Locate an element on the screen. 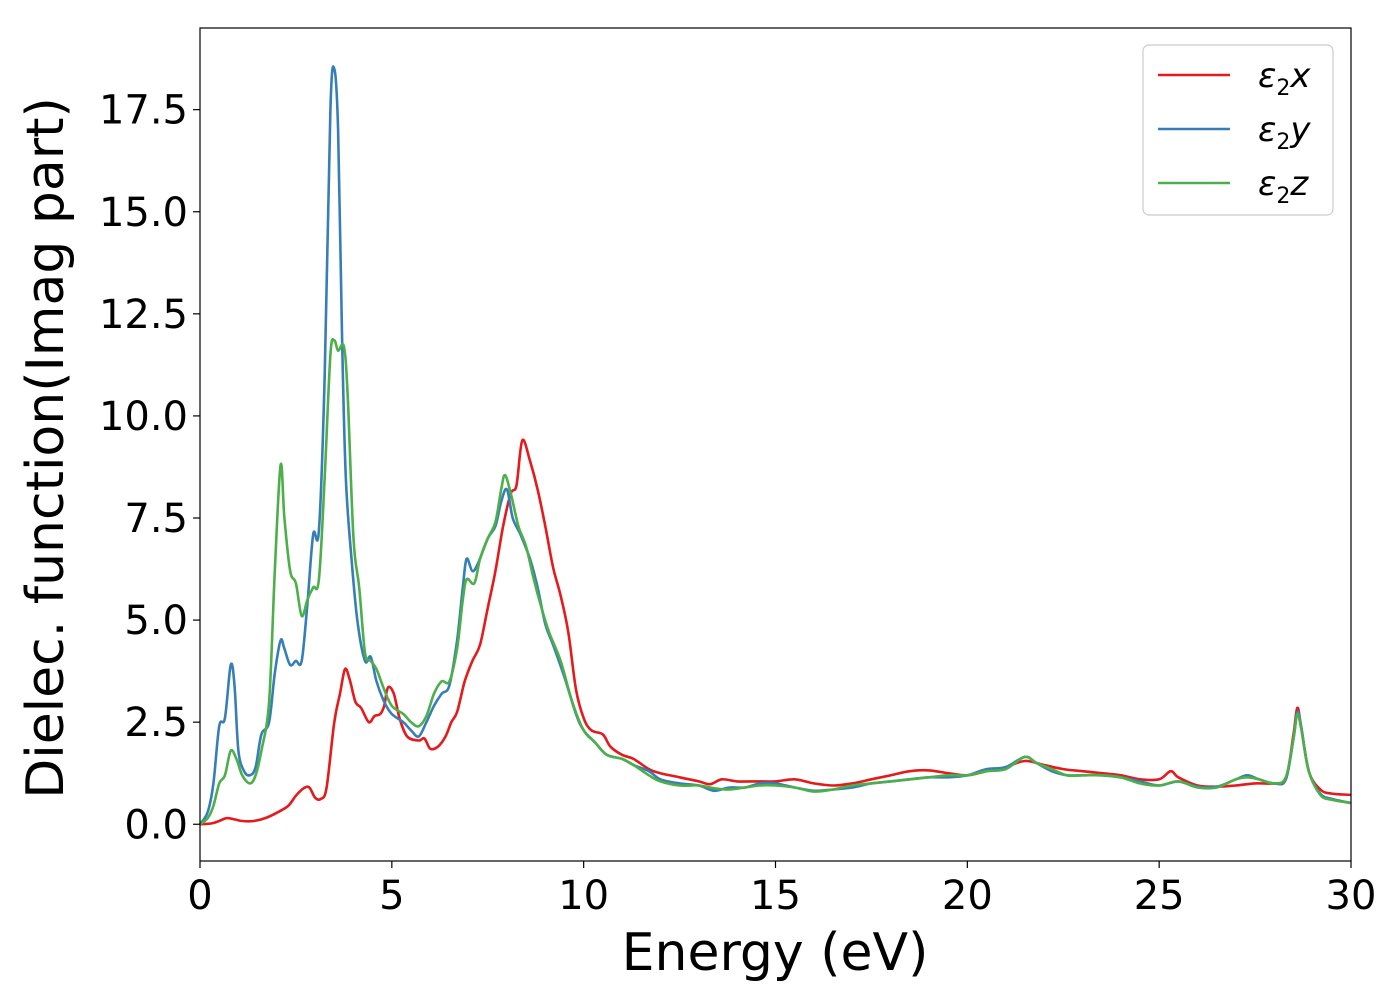 The image size is (1400, 1000). legend-label-z: ε2z is located at coordinates (1283, 186).